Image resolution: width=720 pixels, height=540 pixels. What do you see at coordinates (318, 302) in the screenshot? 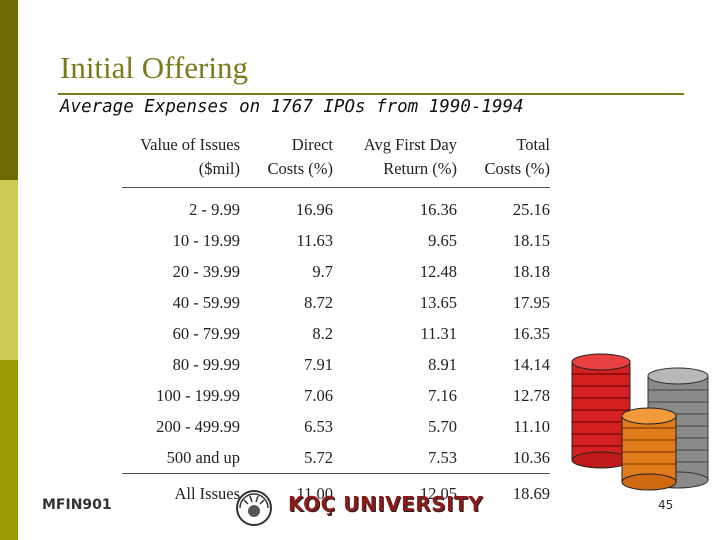
I see `cell-direct-costs: 8.72` at bounding box center [318, 302].